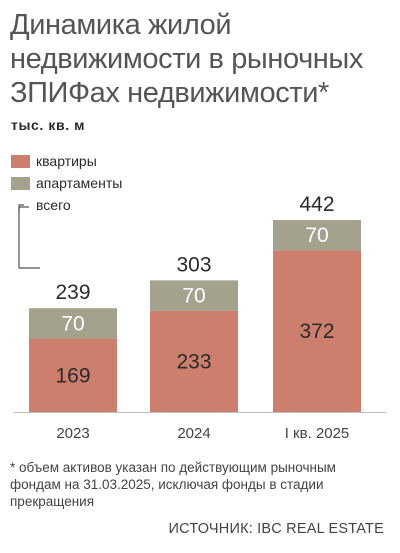  I want to click on value-label-flats-1: 169, so click(72, 375).